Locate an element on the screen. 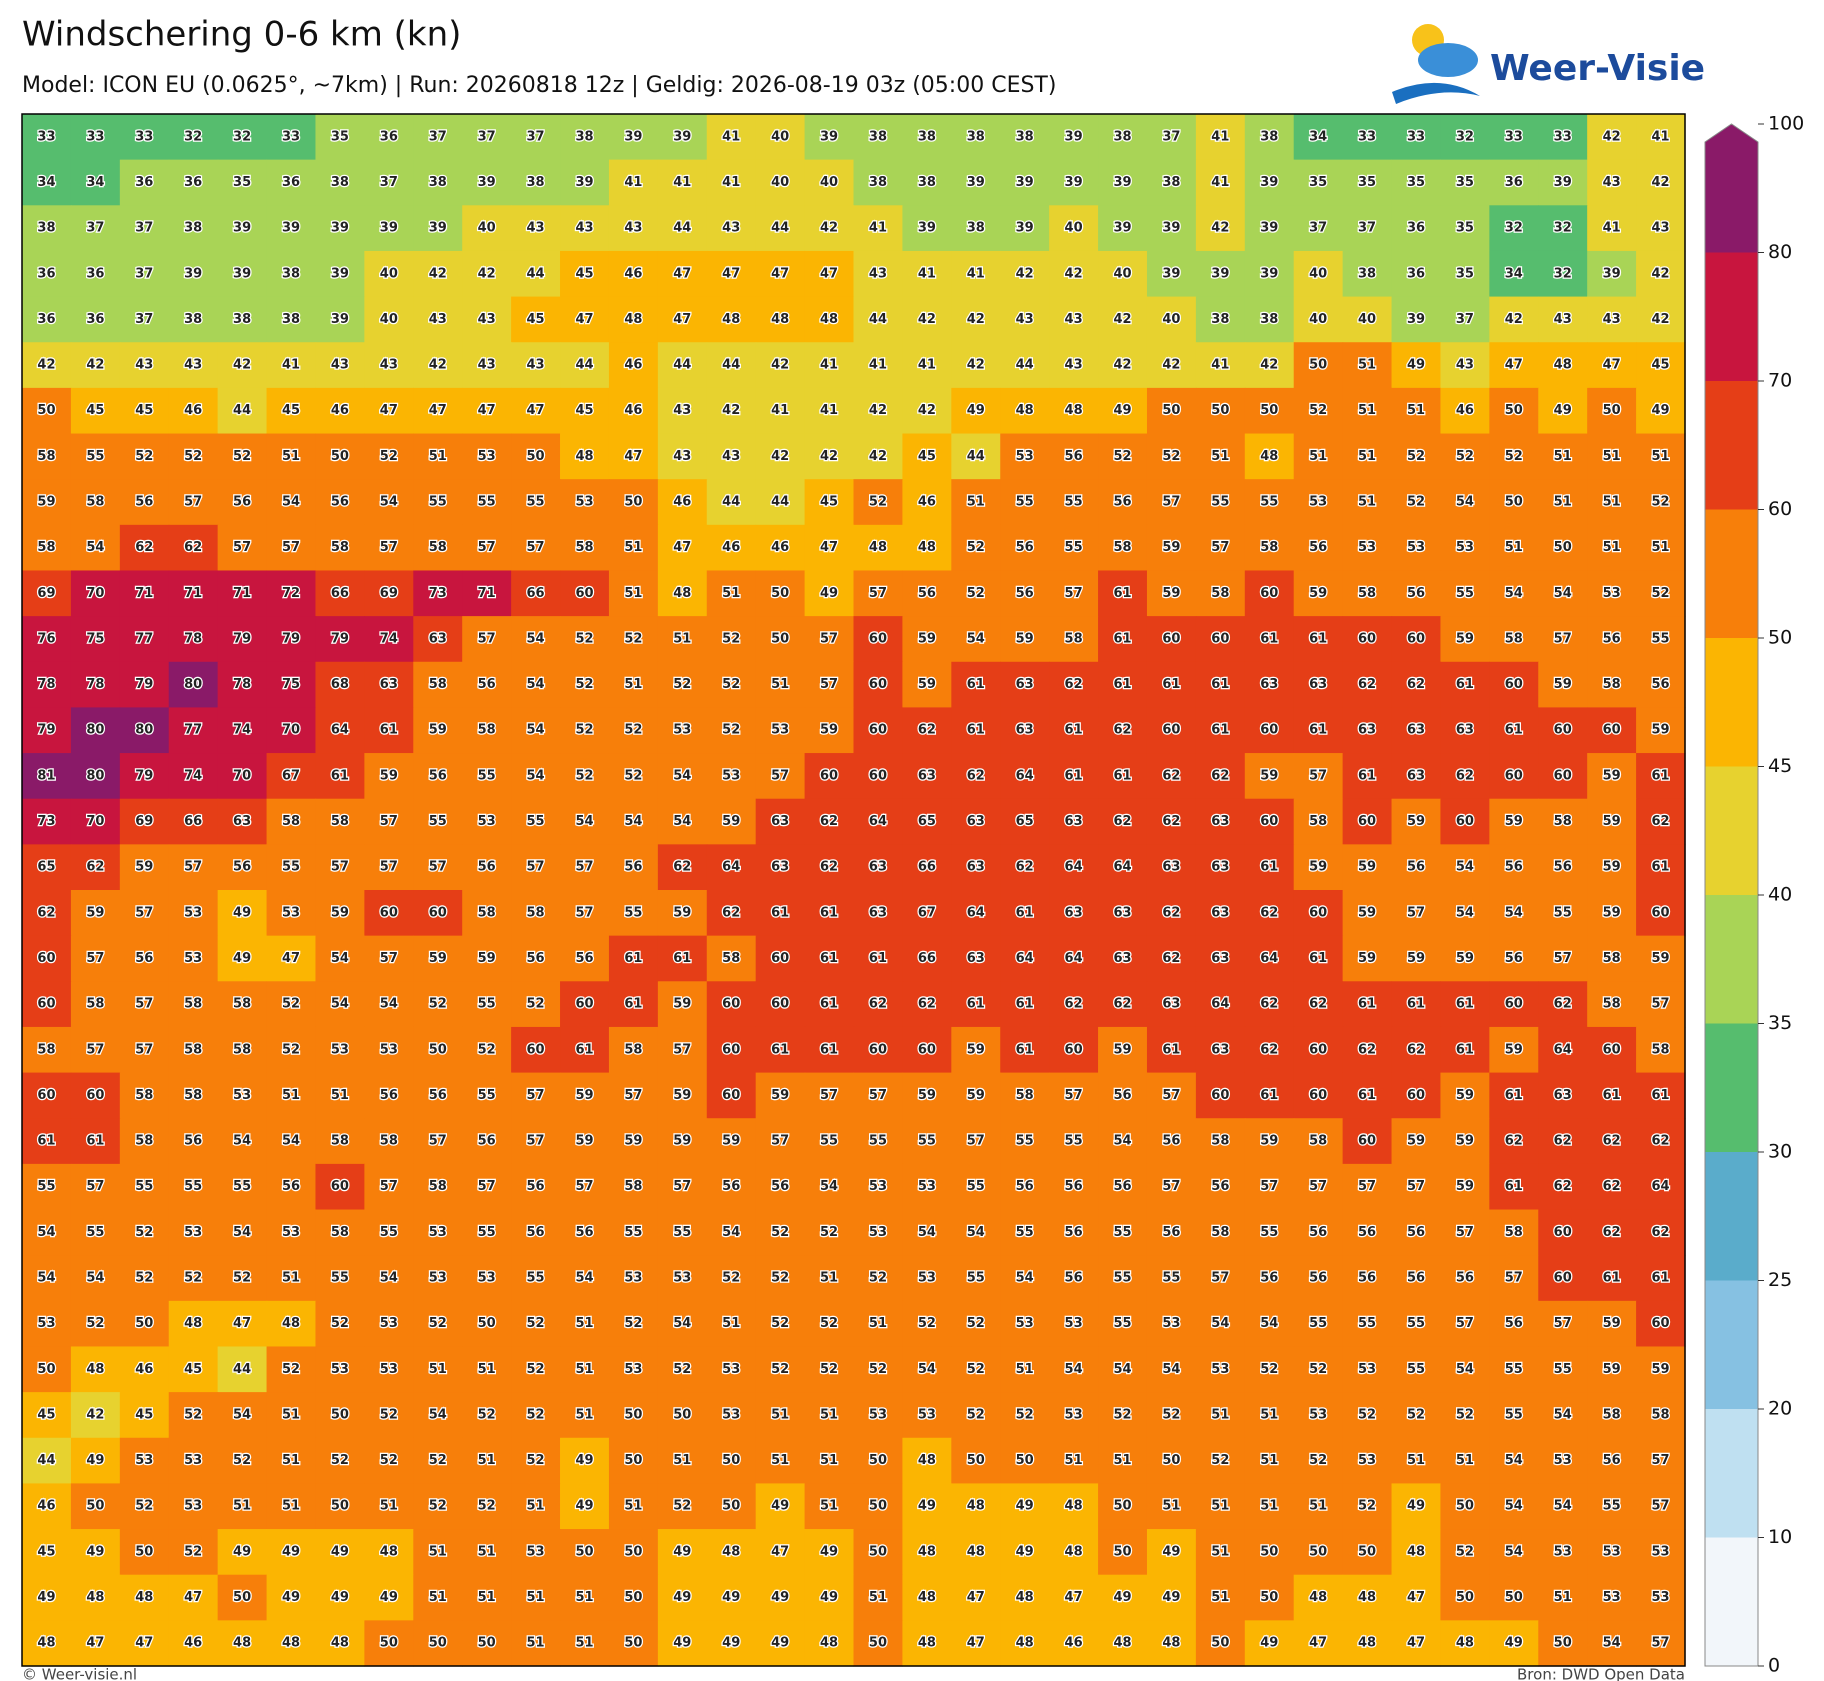  value-label: 37 is located at coordinates (389, 182).